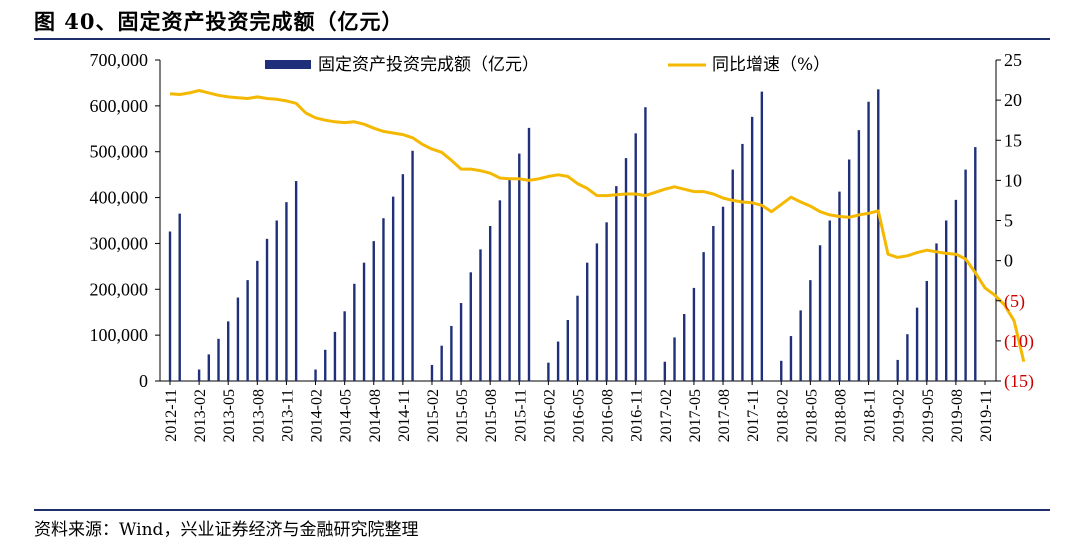  I want to click on x-tick-label: 2019-02, so click(899, 415).